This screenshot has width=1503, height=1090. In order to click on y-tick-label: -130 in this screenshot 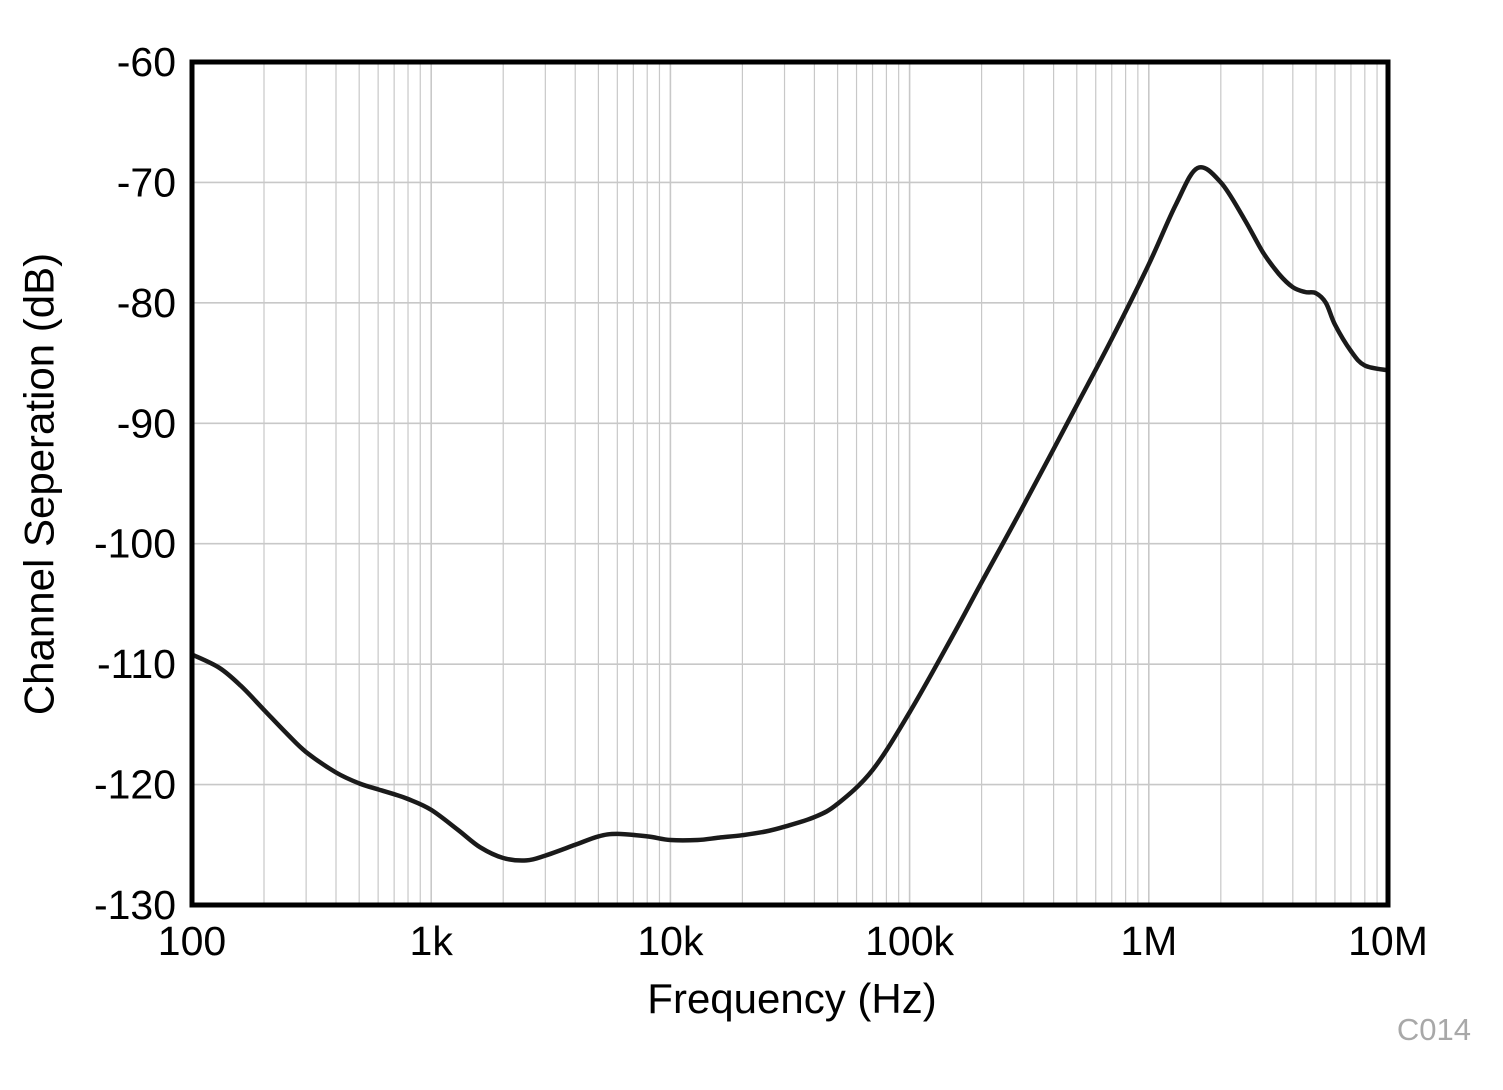, I will do `click(135, 905)`.